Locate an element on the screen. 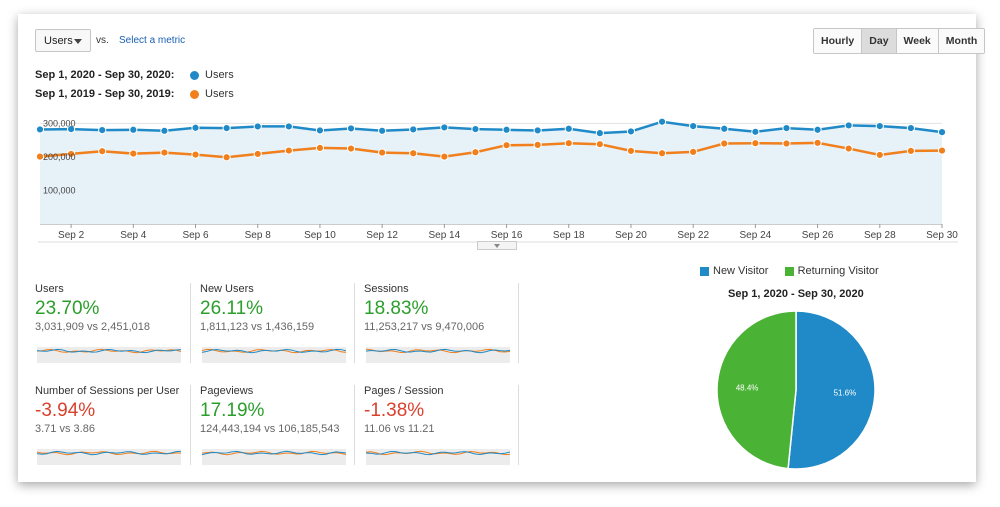  scorecard: New Users 26.11% 1,811,123 vs 1,436,159 is located at coordinates (275, 323).